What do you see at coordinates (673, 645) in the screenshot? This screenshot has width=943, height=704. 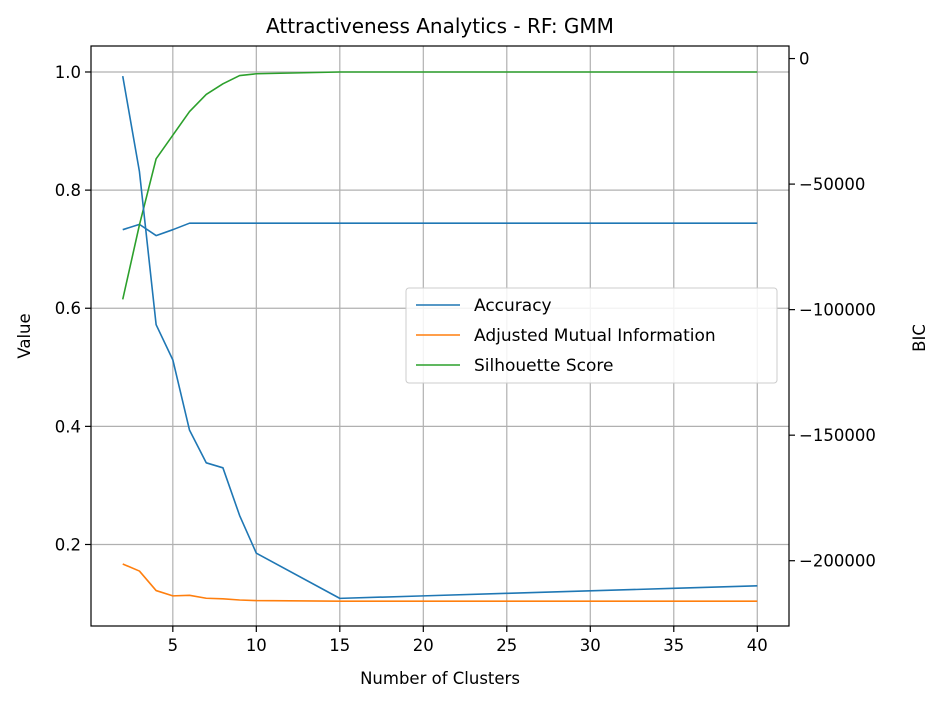 I see `x-tick-label: 35` at bounding box center [673, 645].